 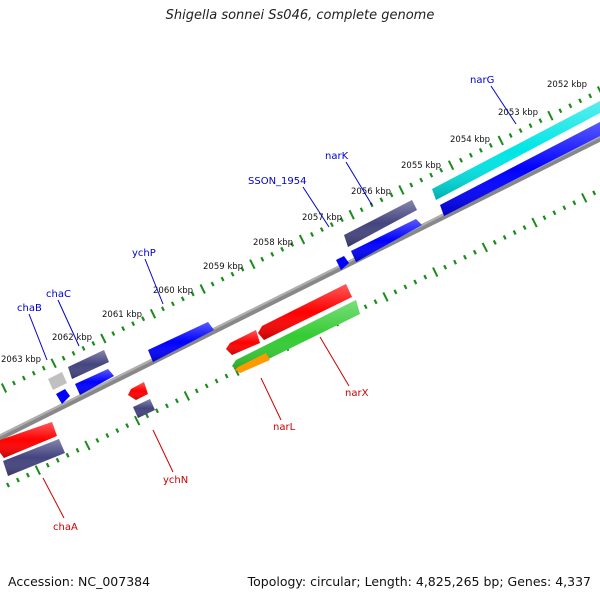 I want to click on kbp-label: 2053 kbp, so click(x=518, y=113).